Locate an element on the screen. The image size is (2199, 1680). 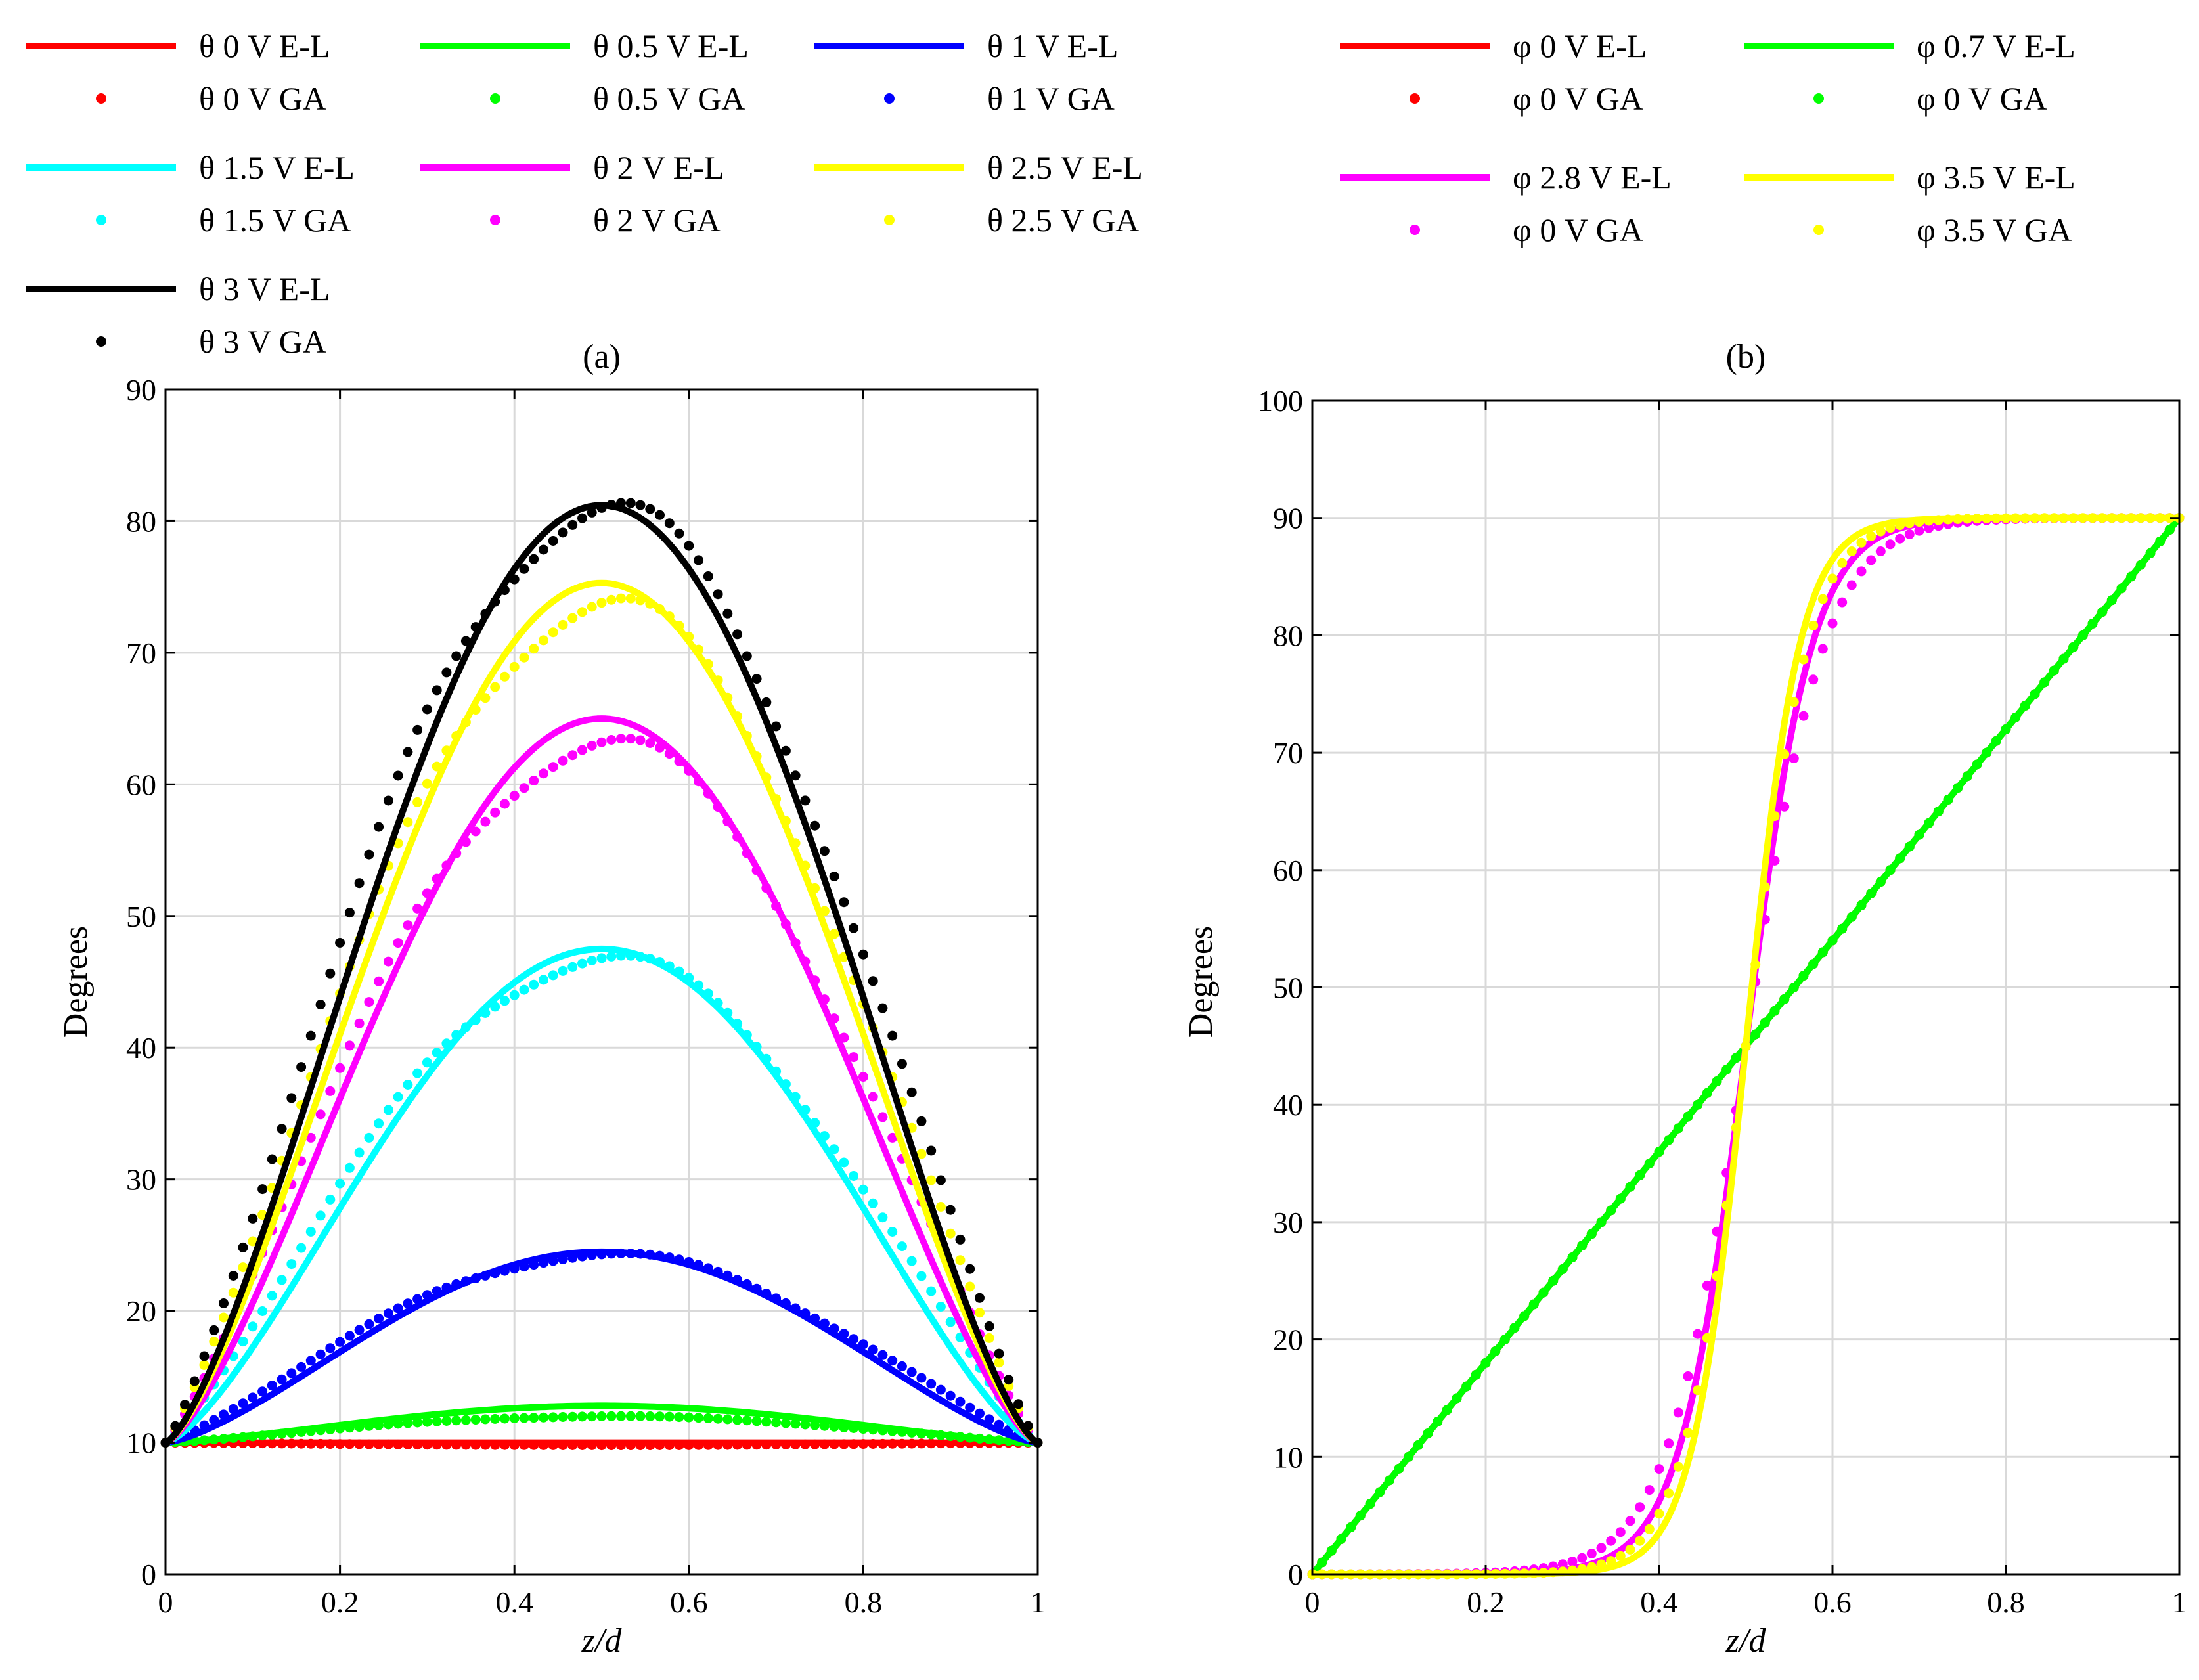
x-tick-label: 0.6 is located at coordinates (1832, 1602).